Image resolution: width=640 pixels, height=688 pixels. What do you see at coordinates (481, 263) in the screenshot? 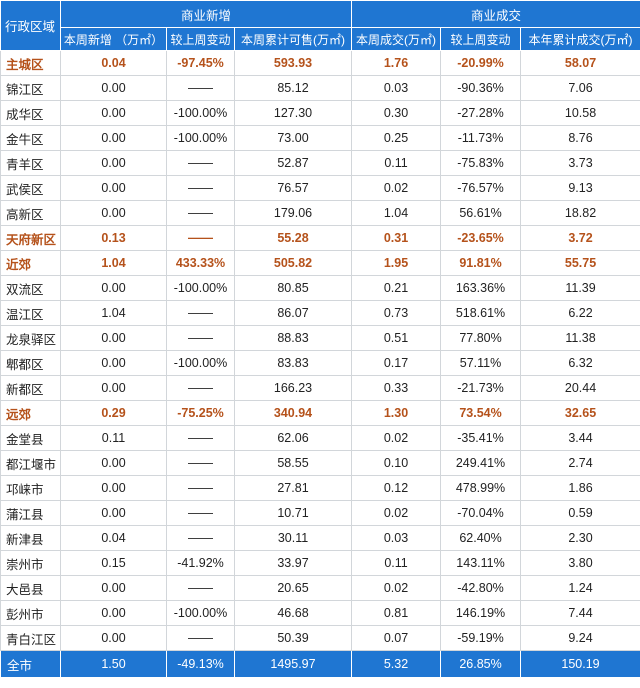
I see `table-cell: 91.81%` at bounding box center [481, 263].